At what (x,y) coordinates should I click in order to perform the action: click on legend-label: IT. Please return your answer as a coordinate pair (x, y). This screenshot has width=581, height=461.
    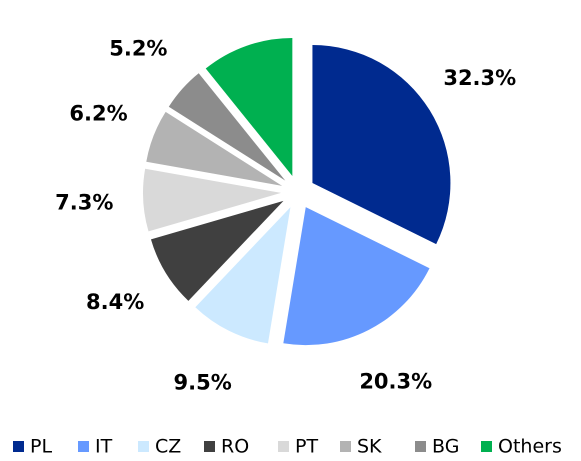
    Looking at the image, I should click on (104, 447).